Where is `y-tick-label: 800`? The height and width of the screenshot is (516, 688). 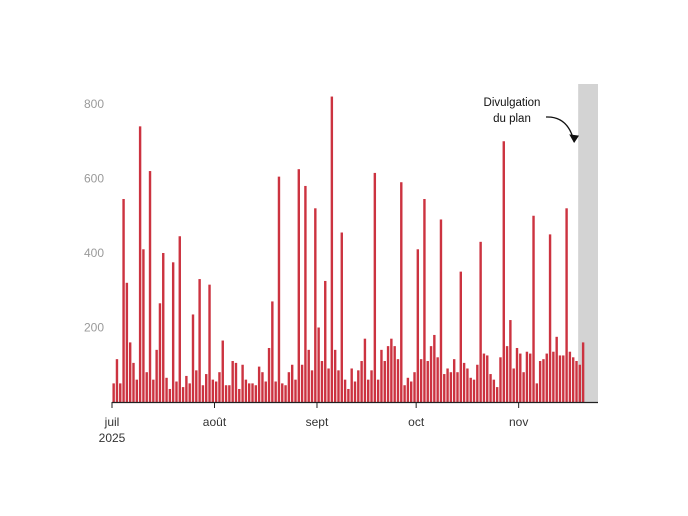 y-tick-label: 800 is located at coordinates (94, 104).